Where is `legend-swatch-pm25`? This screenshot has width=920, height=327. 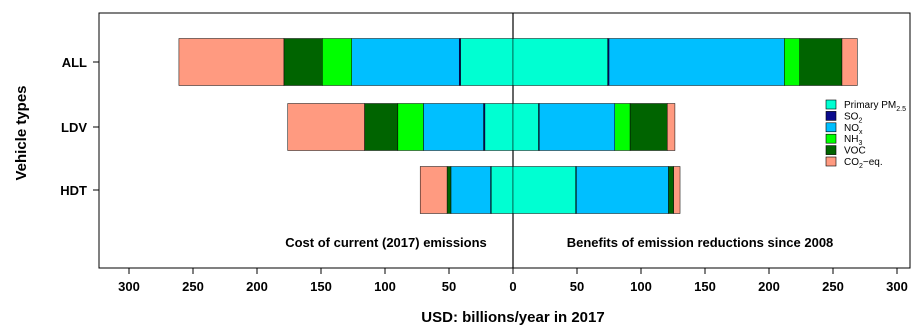
legend-swatch-pm25 is located at coordinates (831, 104).